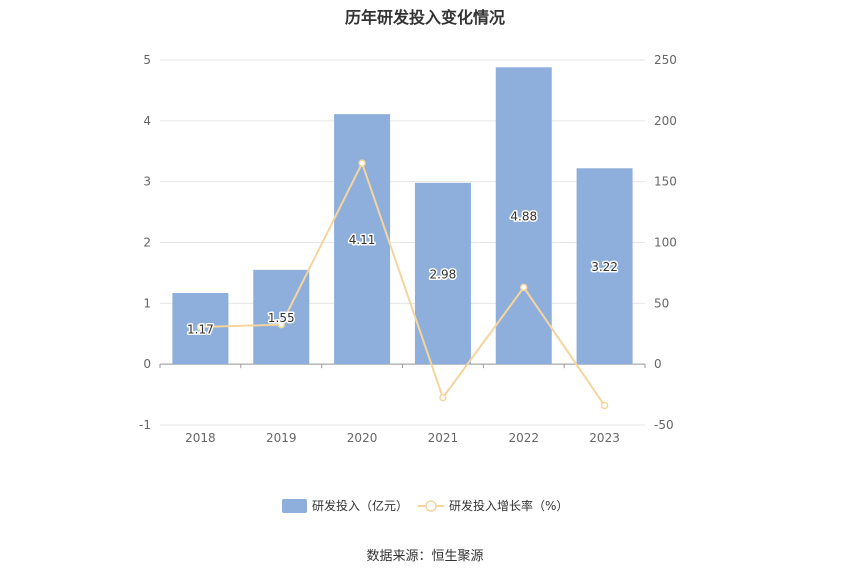 Image resolution: width=850 pixels, height=575 pixels. Describe the element at coordinates (523, 217) in the screenshot. I see `bar-data-label: 4.88` at that location.